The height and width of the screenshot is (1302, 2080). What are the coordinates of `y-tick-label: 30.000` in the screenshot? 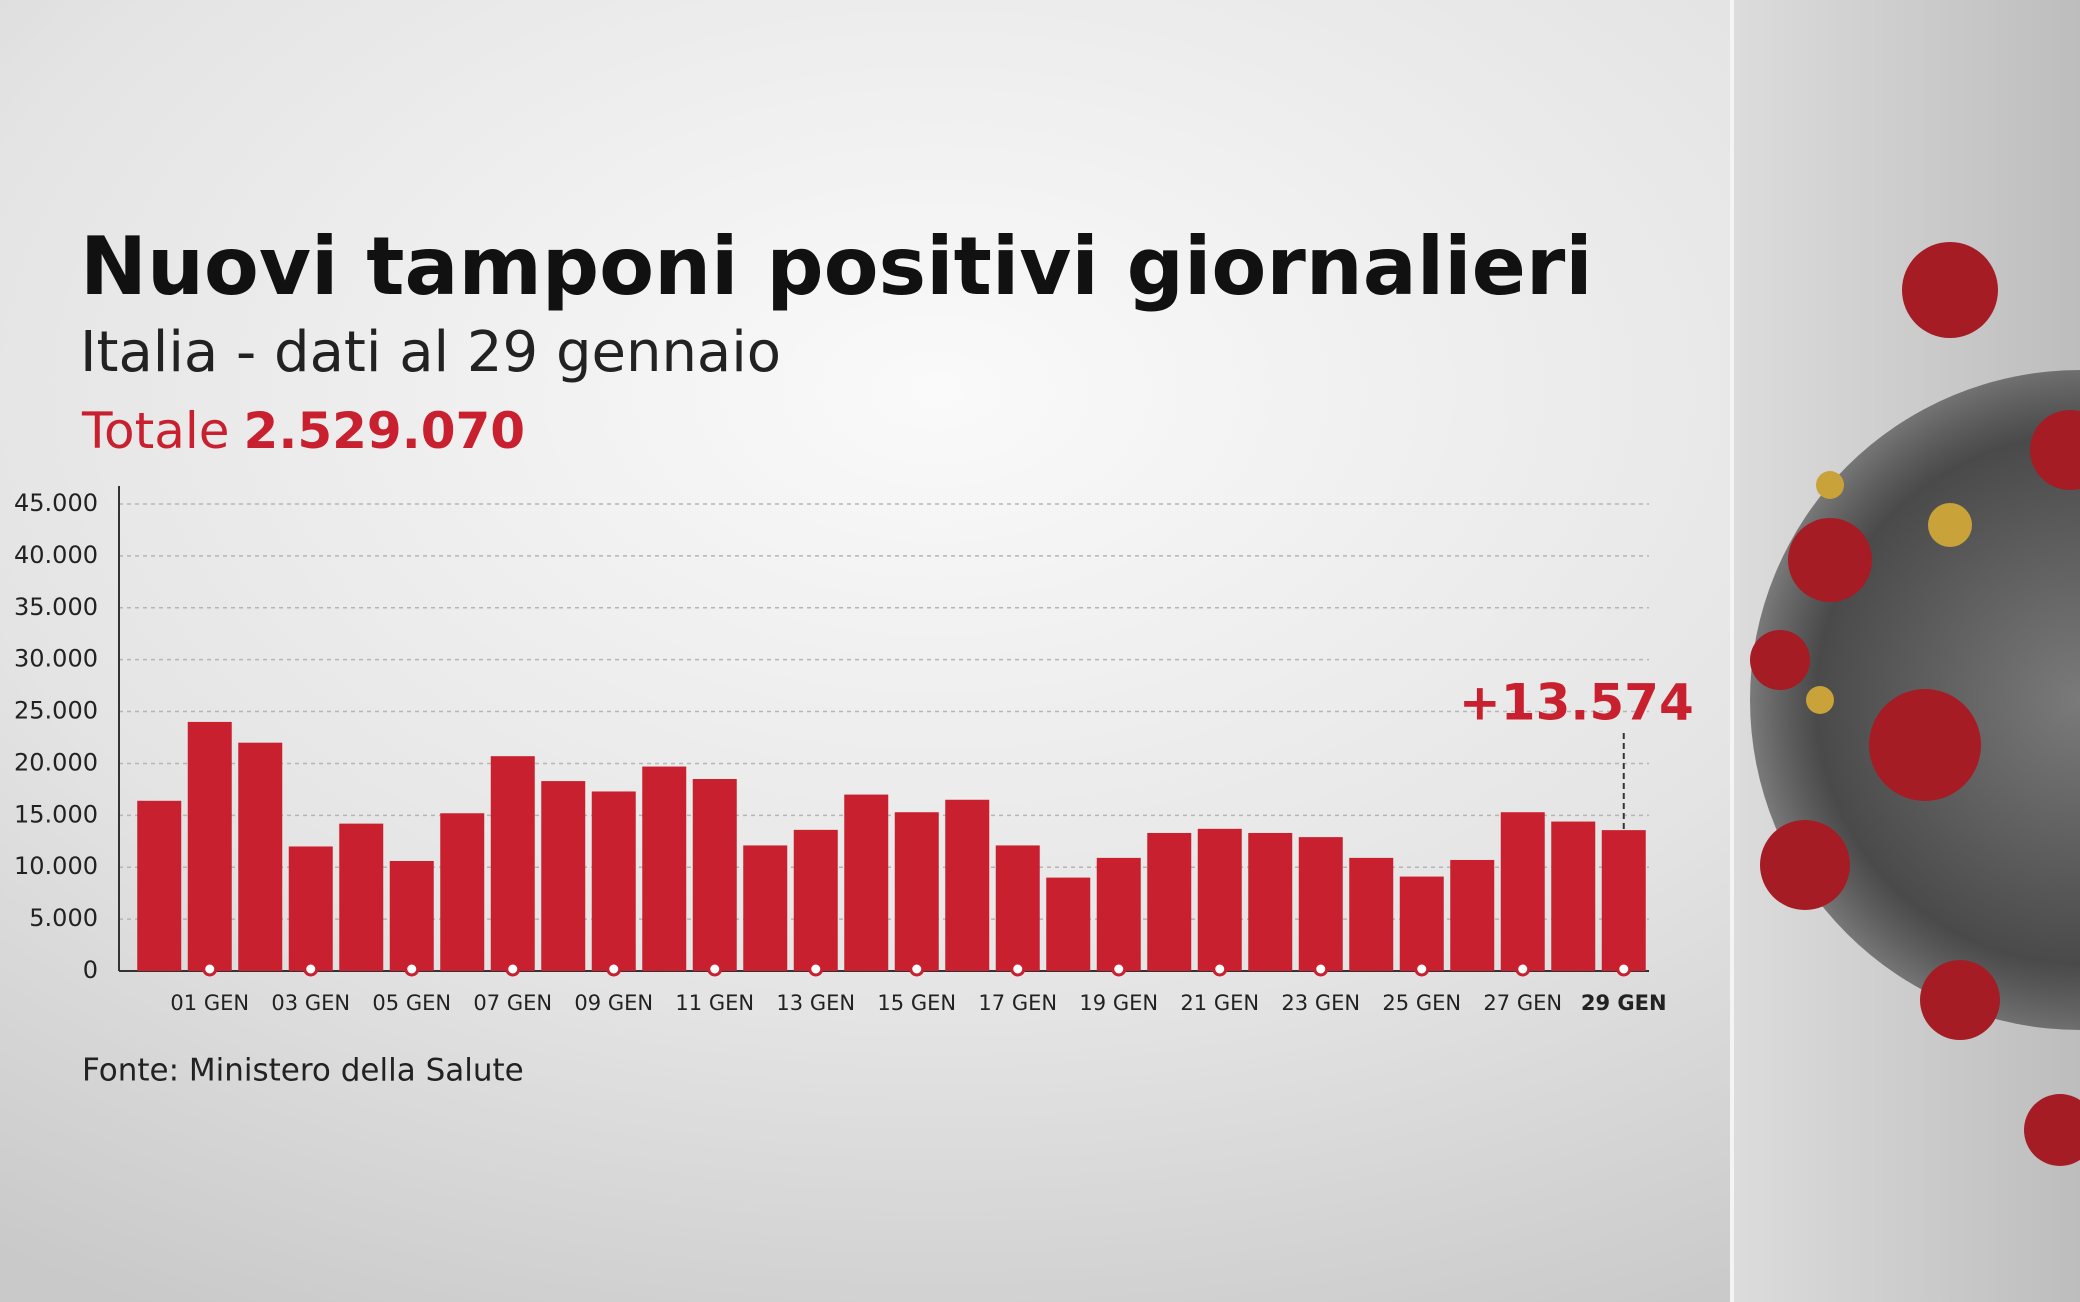 It's located at (56, 659).